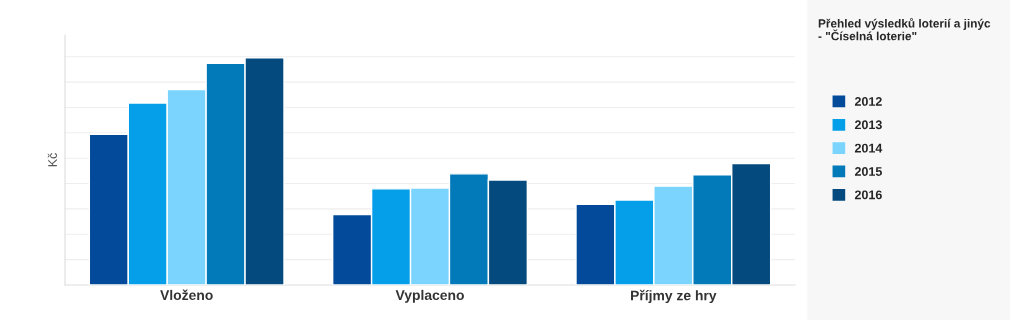 This screenshot has width=1010, height=320. Describe the element at coordinates (186, 295) in the screenshot. I see `x-tick-label: Vloženo` at that location.